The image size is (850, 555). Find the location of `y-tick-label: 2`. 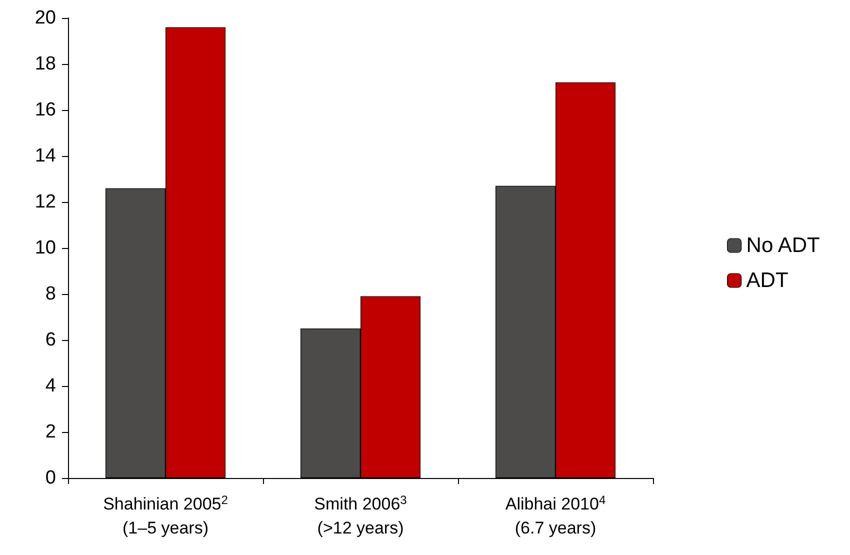

y-tick-label: 2 is located at coordinates (50, 432).